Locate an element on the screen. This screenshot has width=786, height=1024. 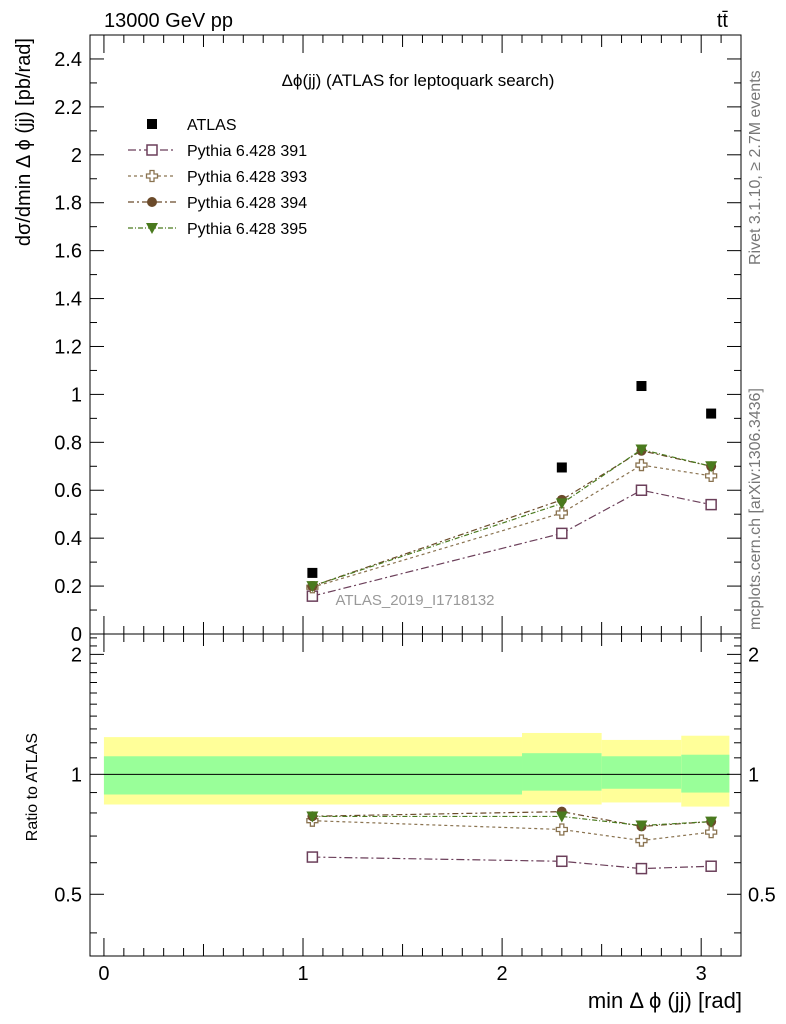
plot-title: Δϕ(jj) (ATLAS for leptoquark search) is located at coordinates (418, 80).